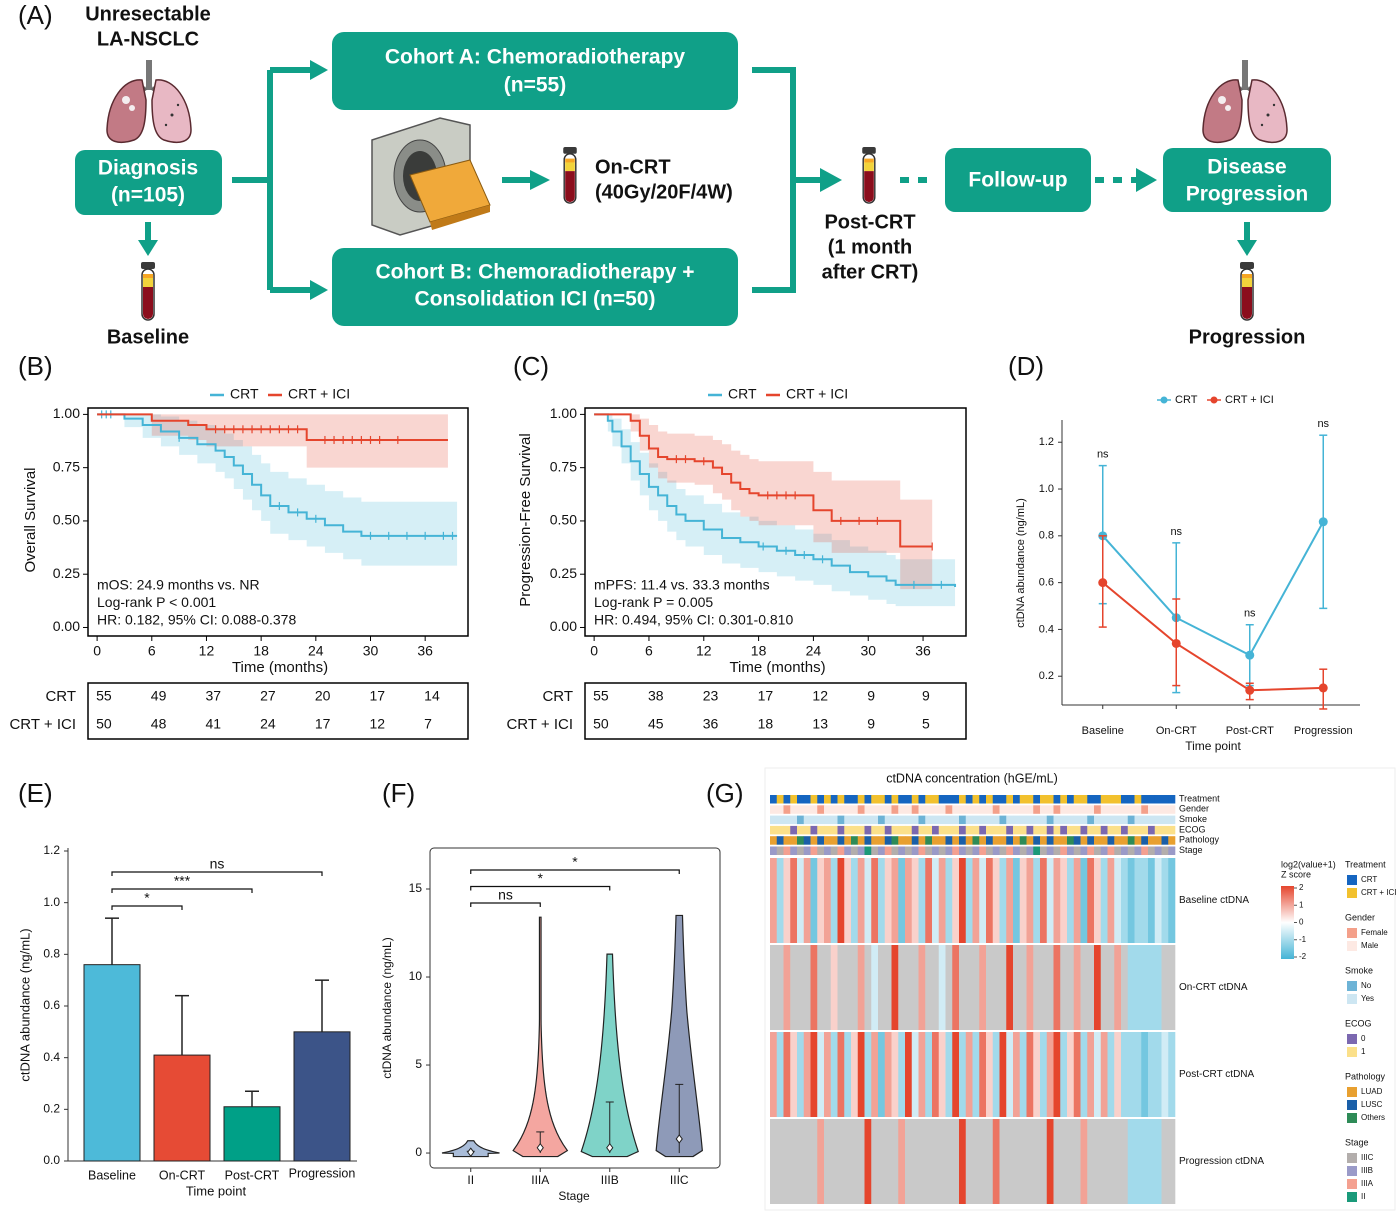 The width and height of the screenshot is (1400, 1213). What do you see at coordinates (759, 651) in the screenshot?
I see `x-tick-label: 18` at bounding box center [759, 651].